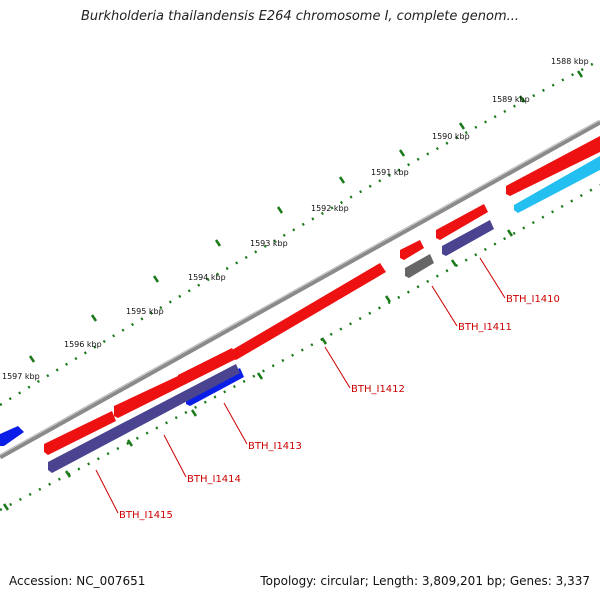  I want to click on feature-bth-i1412-forward, so click(309, 311).